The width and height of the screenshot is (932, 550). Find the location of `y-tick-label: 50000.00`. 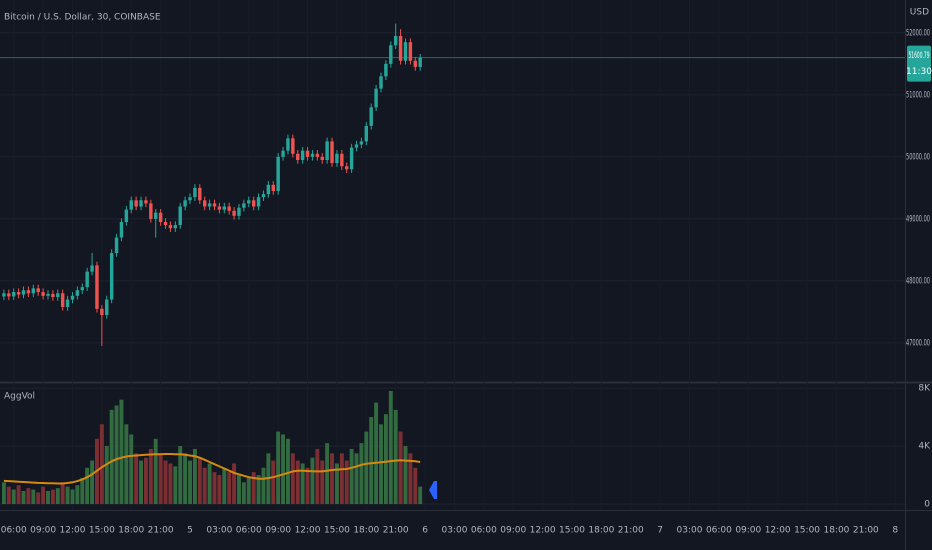

y-tick-label: 50000.00 is located at coordinates (918, 157).